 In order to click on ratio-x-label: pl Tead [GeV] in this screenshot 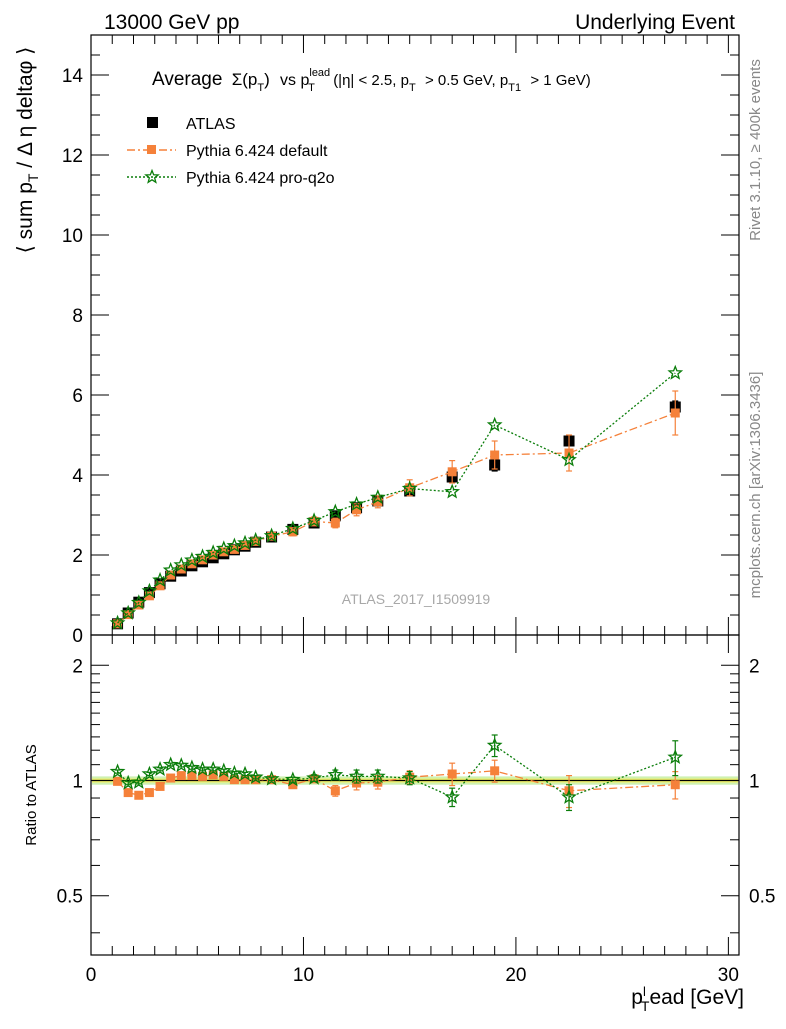, I will do `click(687, 999)`.